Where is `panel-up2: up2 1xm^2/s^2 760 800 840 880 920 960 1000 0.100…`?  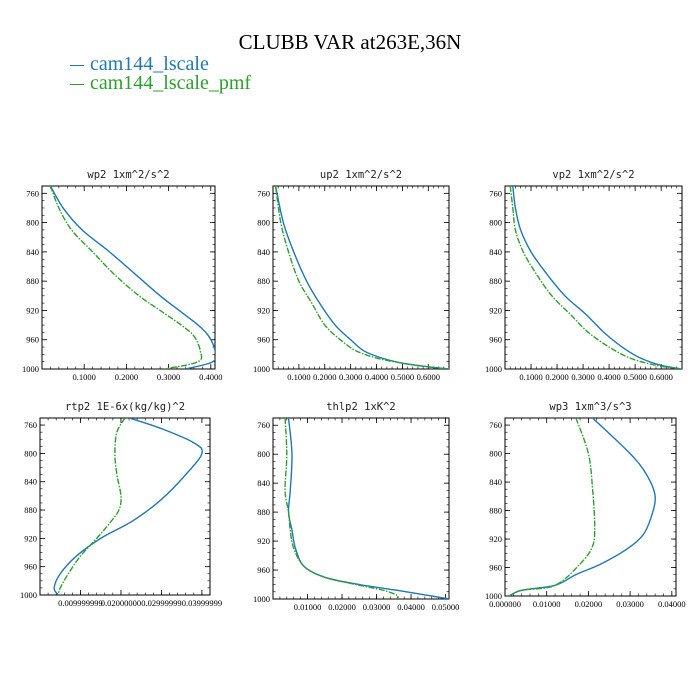
panel-up2: up2 1xm^2/s^2 760 800 840 880 920 960 1000 0.100… is located at coordinates (351, 275).